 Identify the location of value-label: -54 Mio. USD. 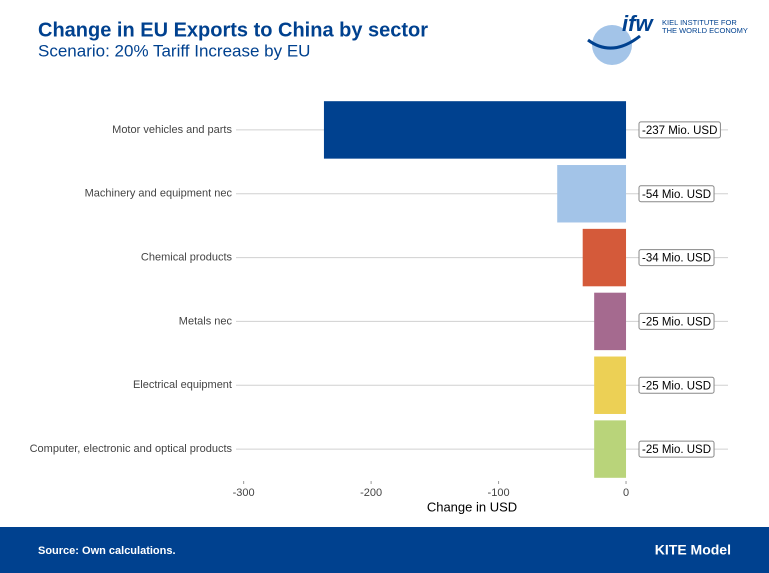
(676, 195).